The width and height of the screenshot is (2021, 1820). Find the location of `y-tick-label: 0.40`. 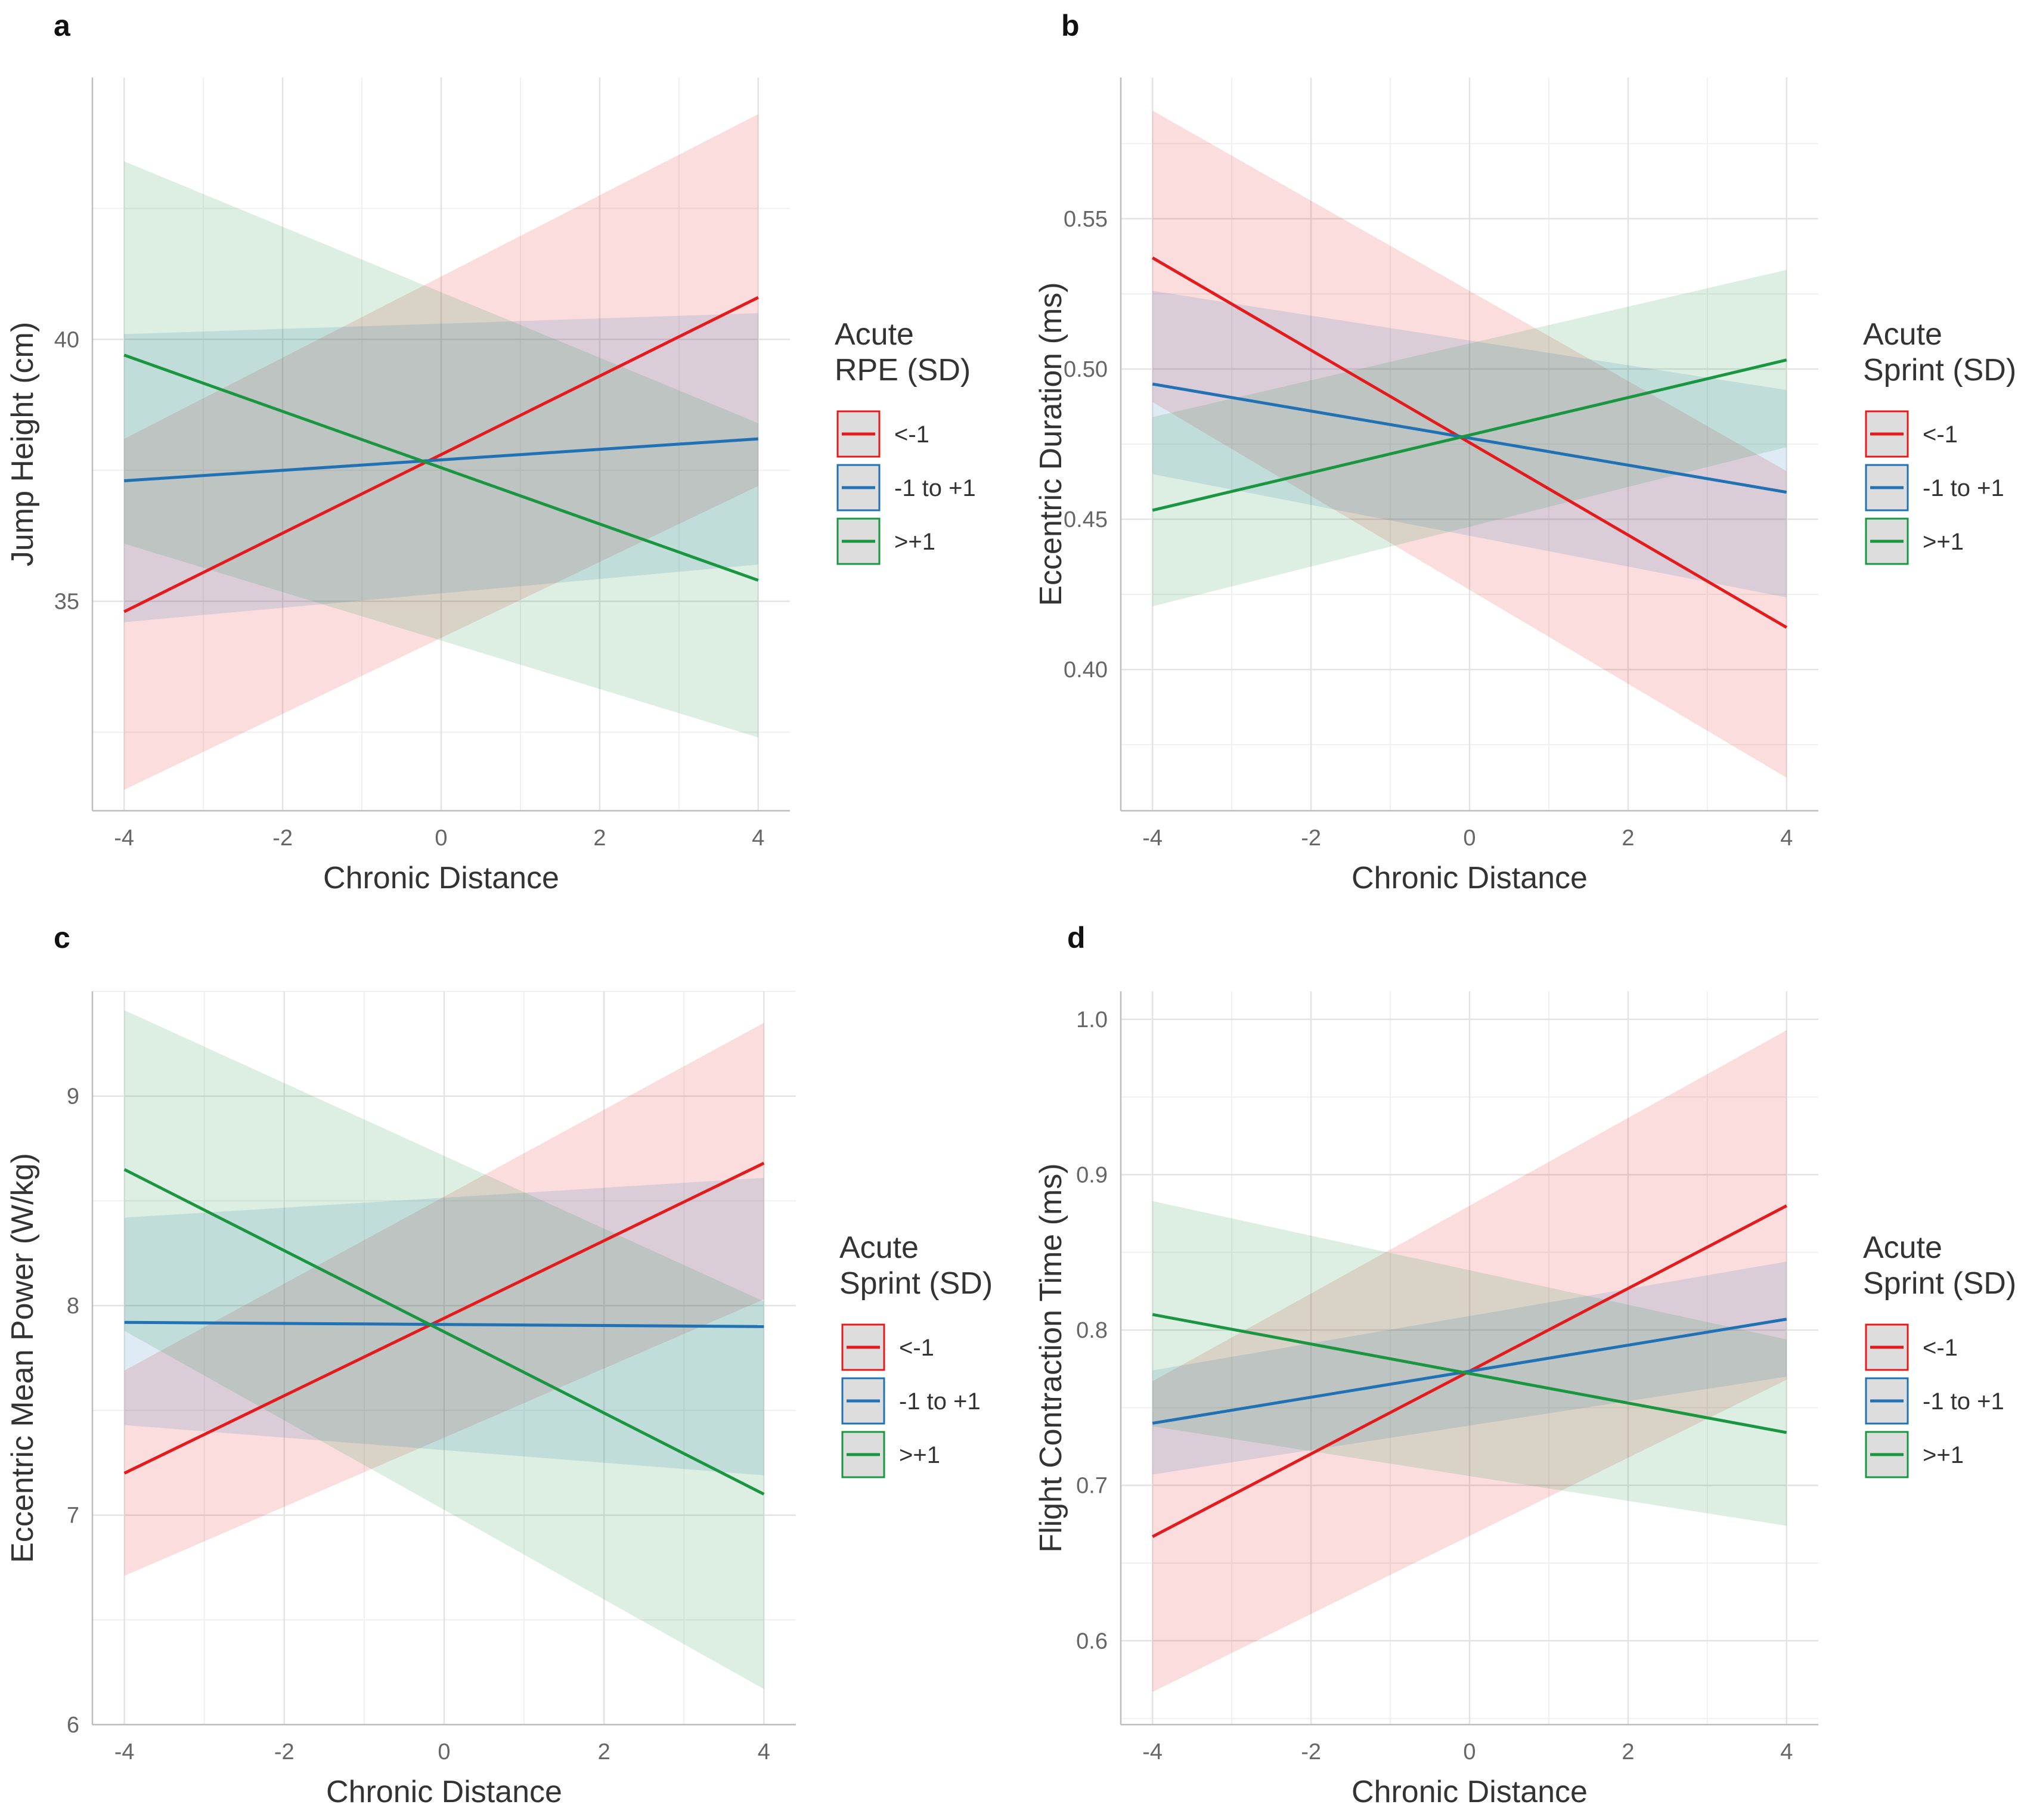

y-tick-label: 0.40 is located at coordinates (1086, 671).